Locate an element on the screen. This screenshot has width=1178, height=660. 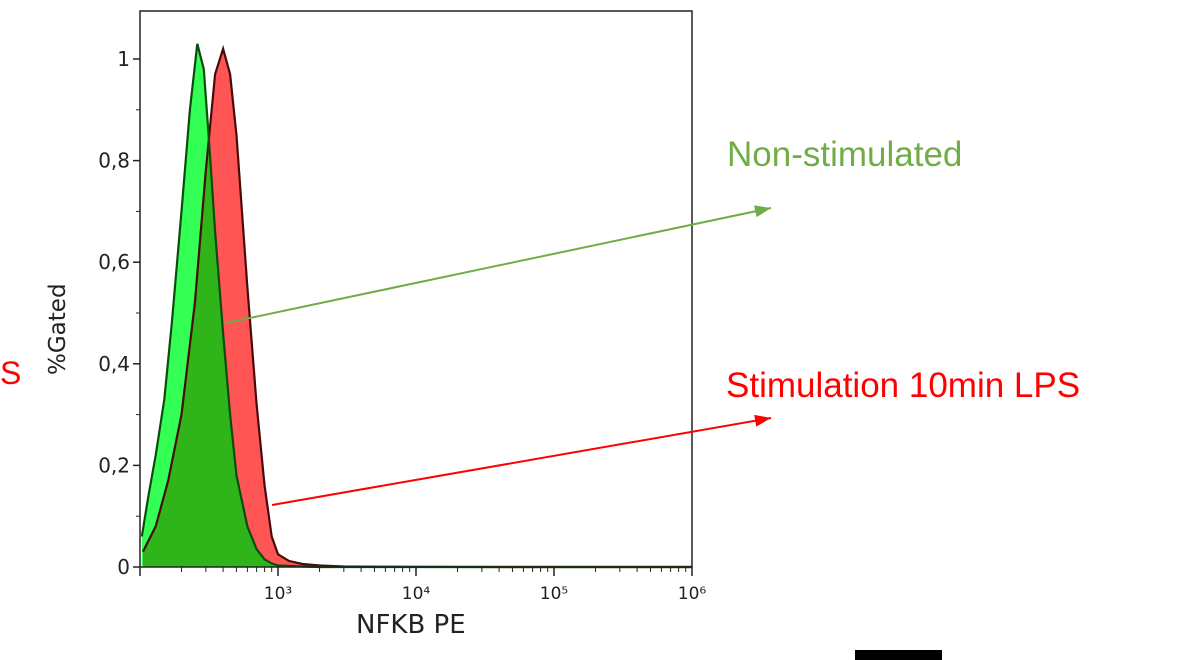
y-tick-label-5: 1 is located at coordinates (123, 59).